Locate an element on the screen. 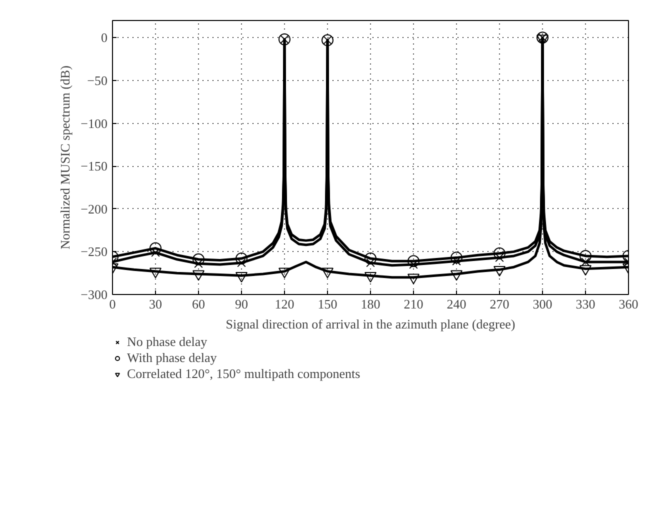  legend-label: No phase delay is located at coordinates (167, 342).